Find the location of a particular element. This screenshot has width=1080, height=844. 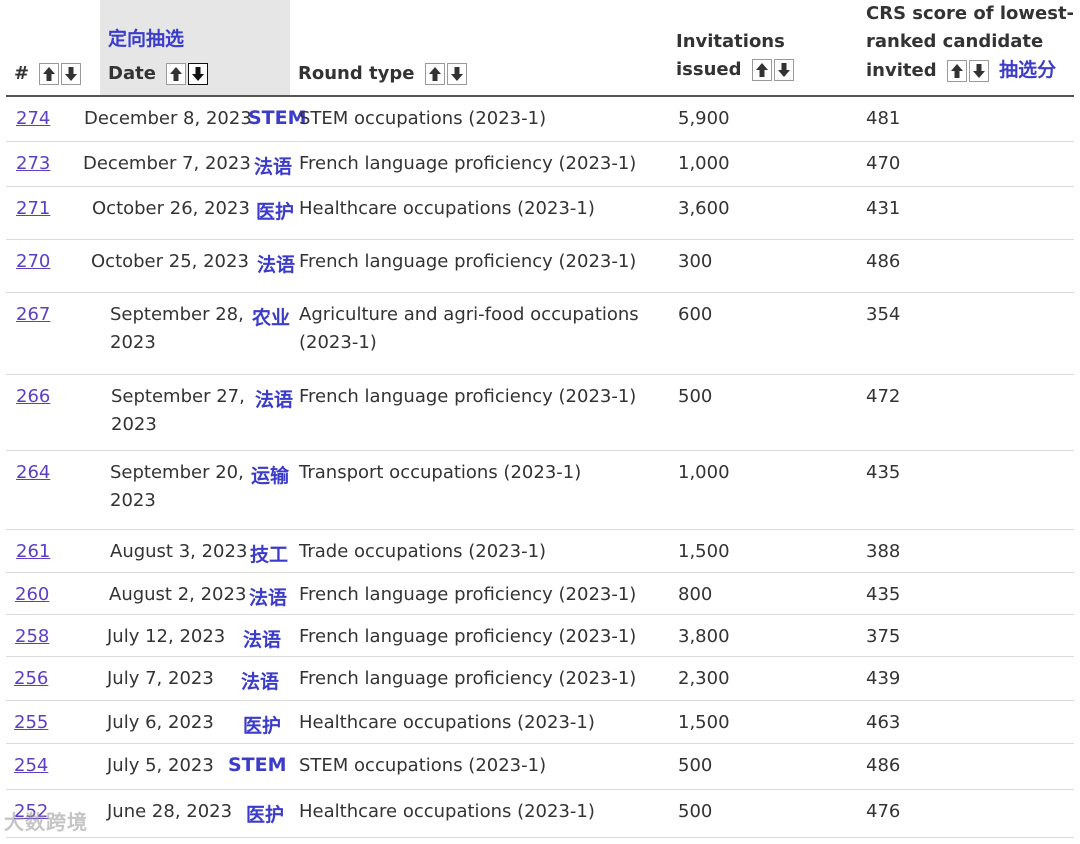

draw-date: July 7, 2023 is located at coordinates (160, 678).